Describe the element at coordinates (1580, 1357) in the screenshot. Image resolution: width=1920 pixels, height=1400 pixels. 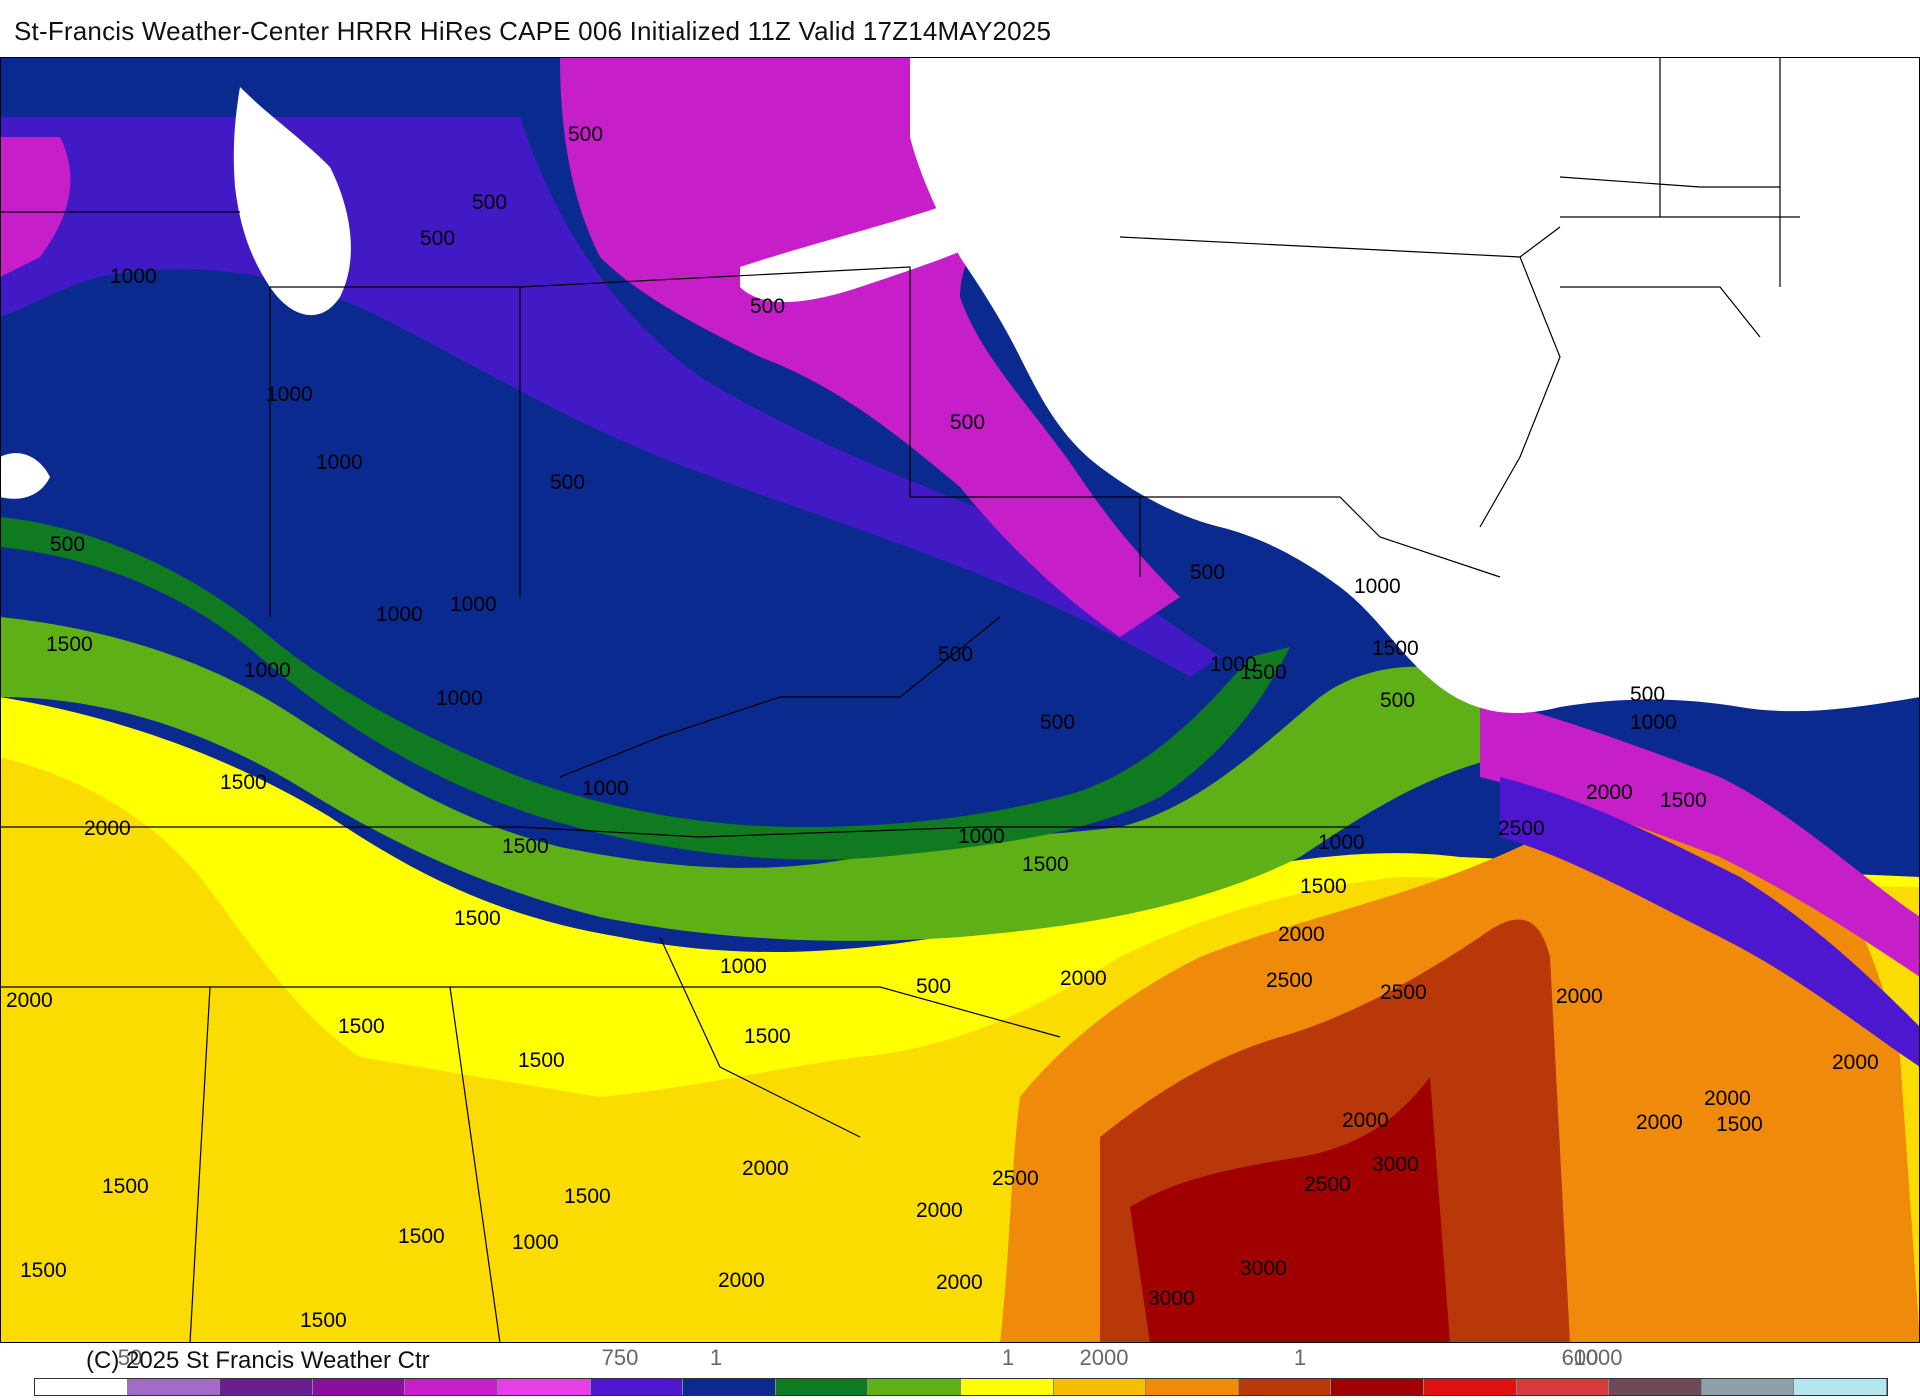
I see `legend-tick: 600` at that location.